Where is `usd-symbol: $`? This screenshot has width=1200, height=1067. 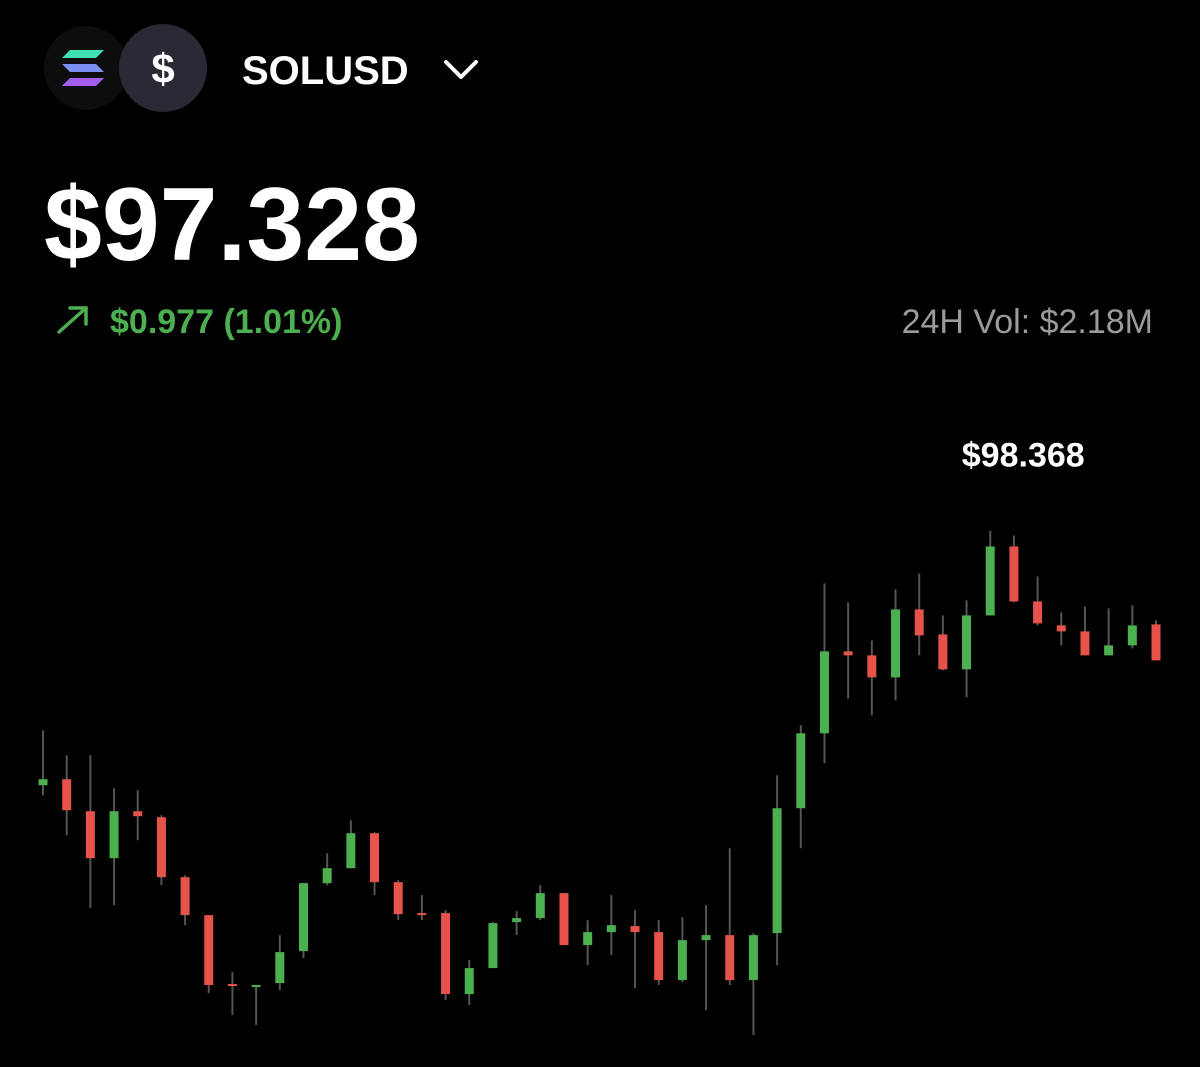
usd-symbol: $ is located at coordinates (162, 68).